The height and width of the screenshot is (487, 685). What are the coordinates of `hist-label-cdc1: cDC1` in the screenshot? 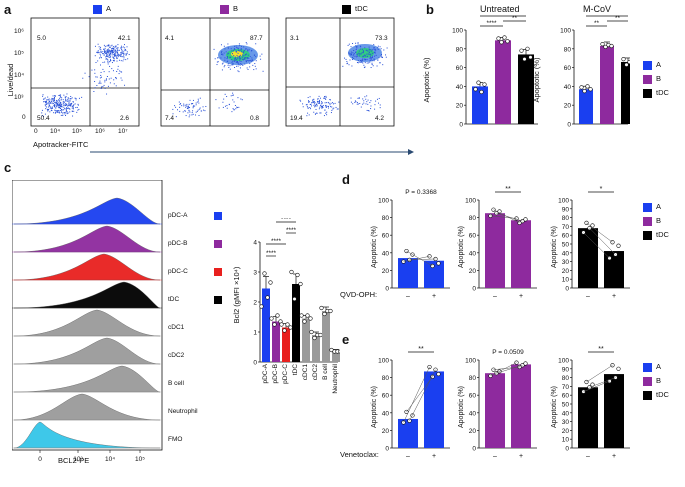 It's located at (176, 327).